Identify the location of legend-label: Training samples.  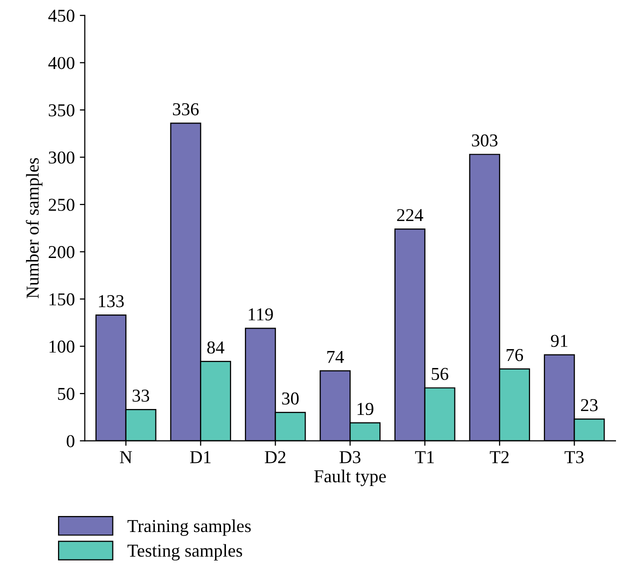
(189, 527).